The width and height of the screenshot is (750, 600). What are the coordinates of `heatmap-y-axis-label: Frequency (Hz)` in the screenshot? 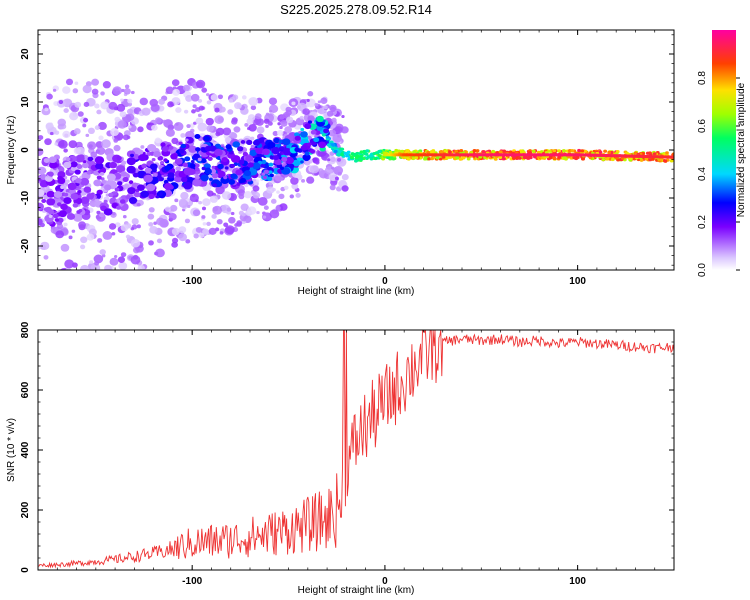 It's located at (11, 150).